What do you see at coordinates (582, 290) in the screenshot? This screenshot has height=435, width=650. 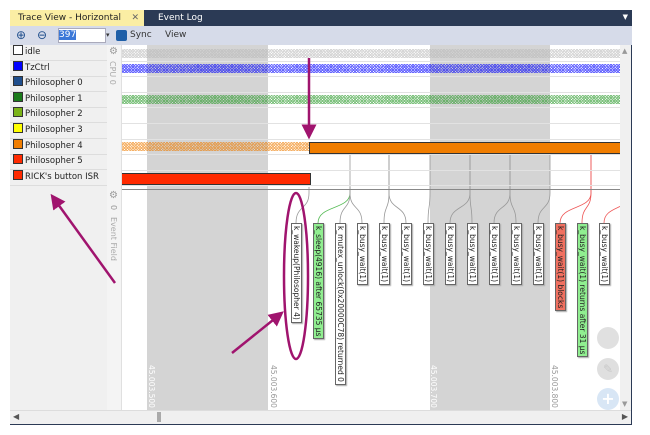 I see `event-label: k_busy_wait(1) returns after 31 µs` at bounding box center [582, 290].